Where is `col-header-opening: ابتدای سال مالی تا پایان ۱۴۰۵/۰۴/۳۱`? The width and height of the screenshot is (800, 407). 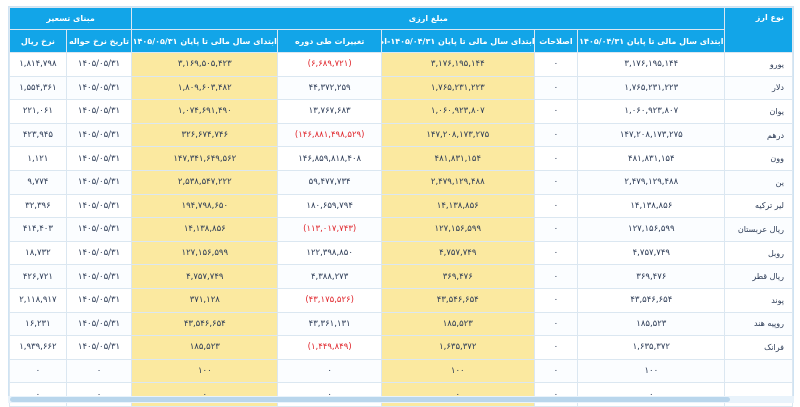
col-header-opening: ابتدای سال مالی تا پایان ۱۴۰۵/۰۴/۳۱ is located at coordinates (651, 41).